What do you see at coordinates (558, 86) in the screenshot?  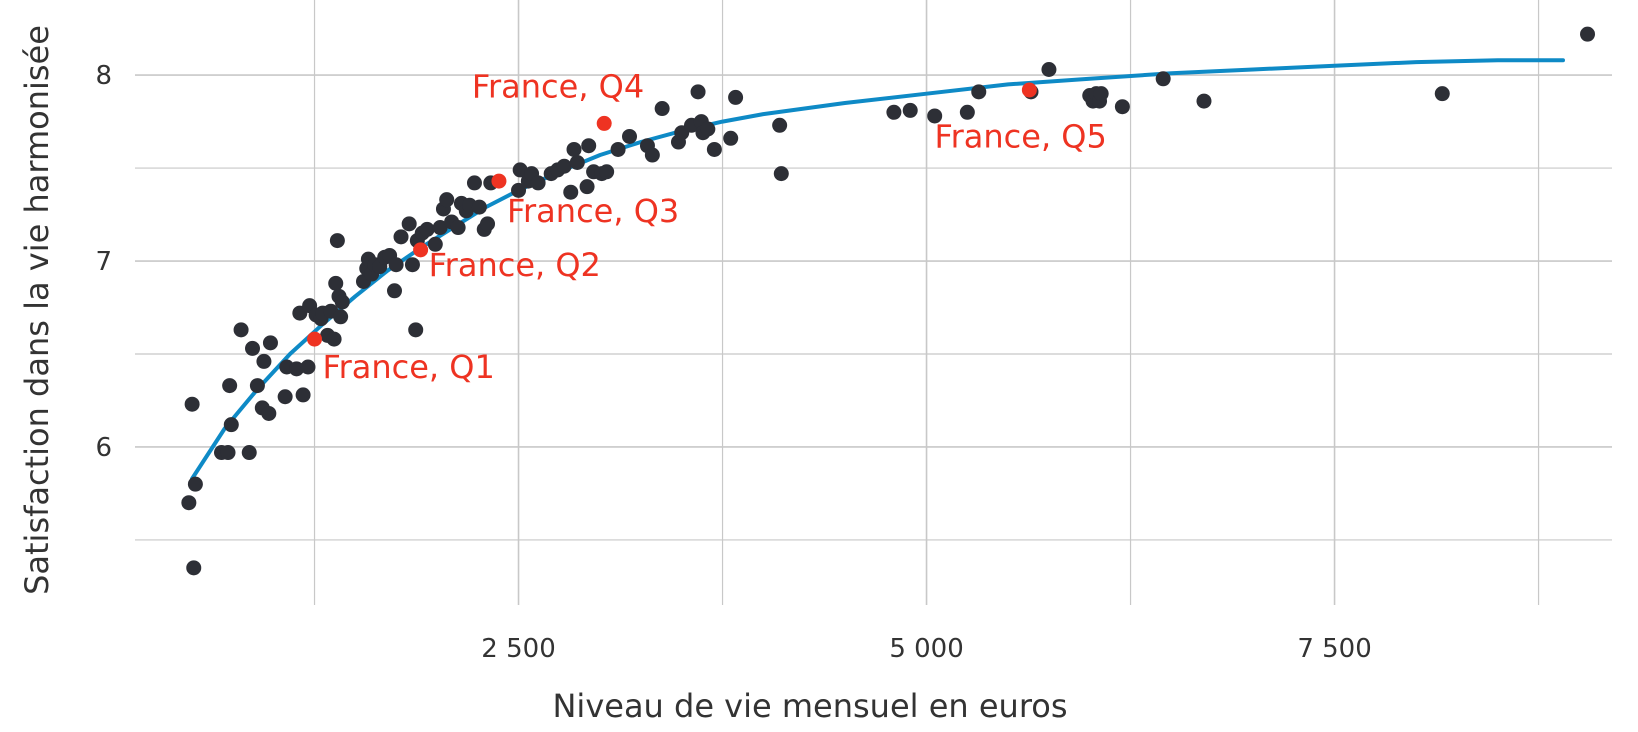 I see `highlight-label: France, Q4` at bounding box center [558, 86].